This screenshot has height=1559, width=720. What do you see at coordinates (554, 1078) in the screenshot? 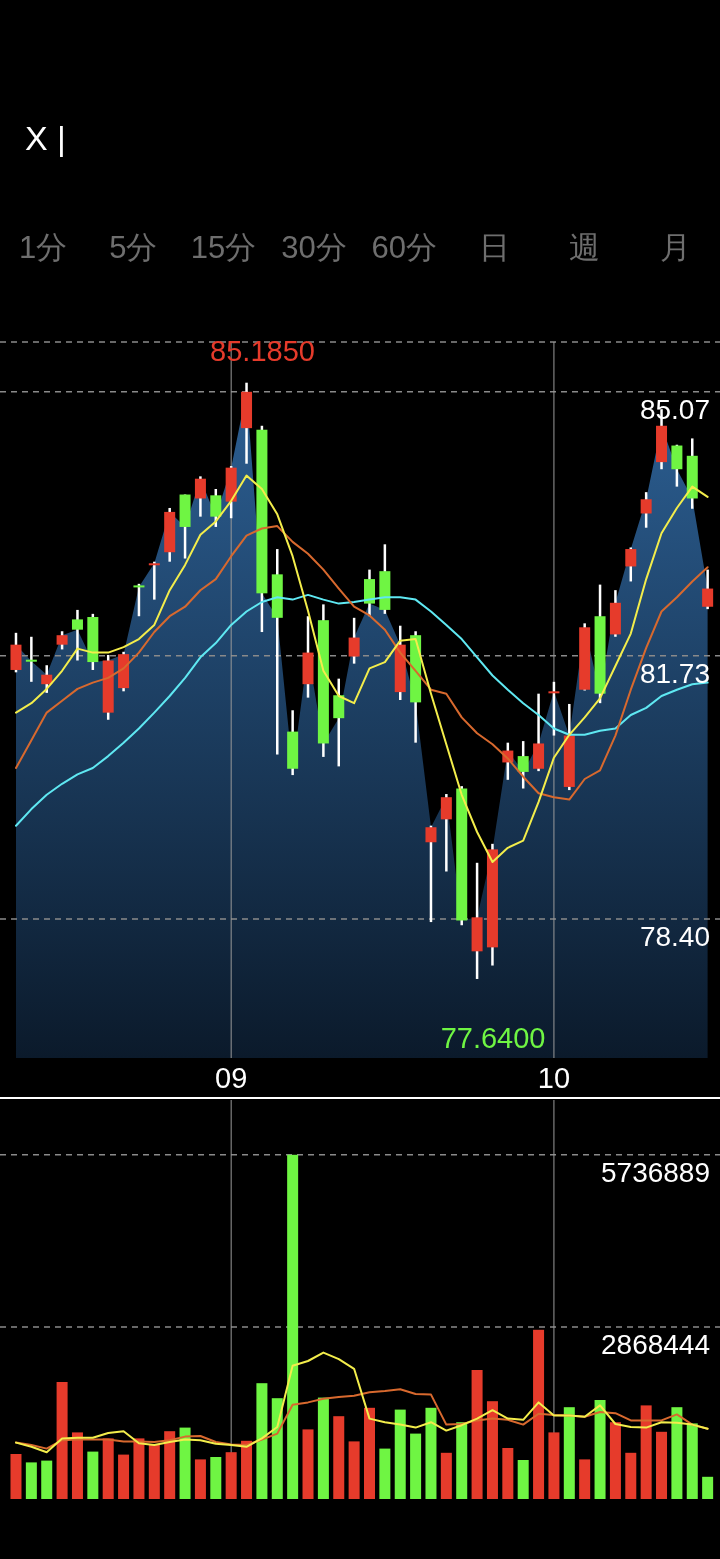
I see `x-tick-label: 10` at bounding box center [554, 1078].